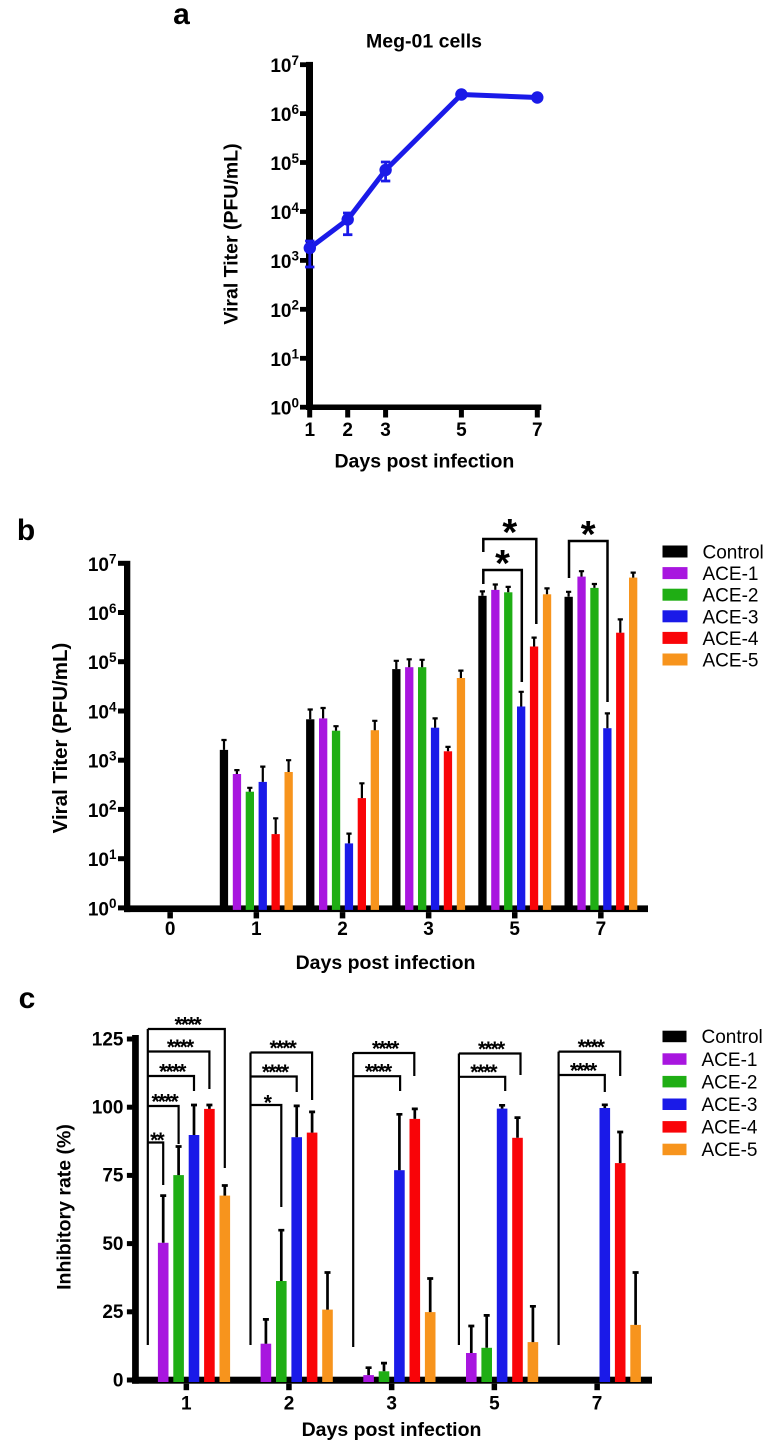  Describe the element at coordinates (113, 1176) in the screenshot. I see `svg-text: 75` at that location.